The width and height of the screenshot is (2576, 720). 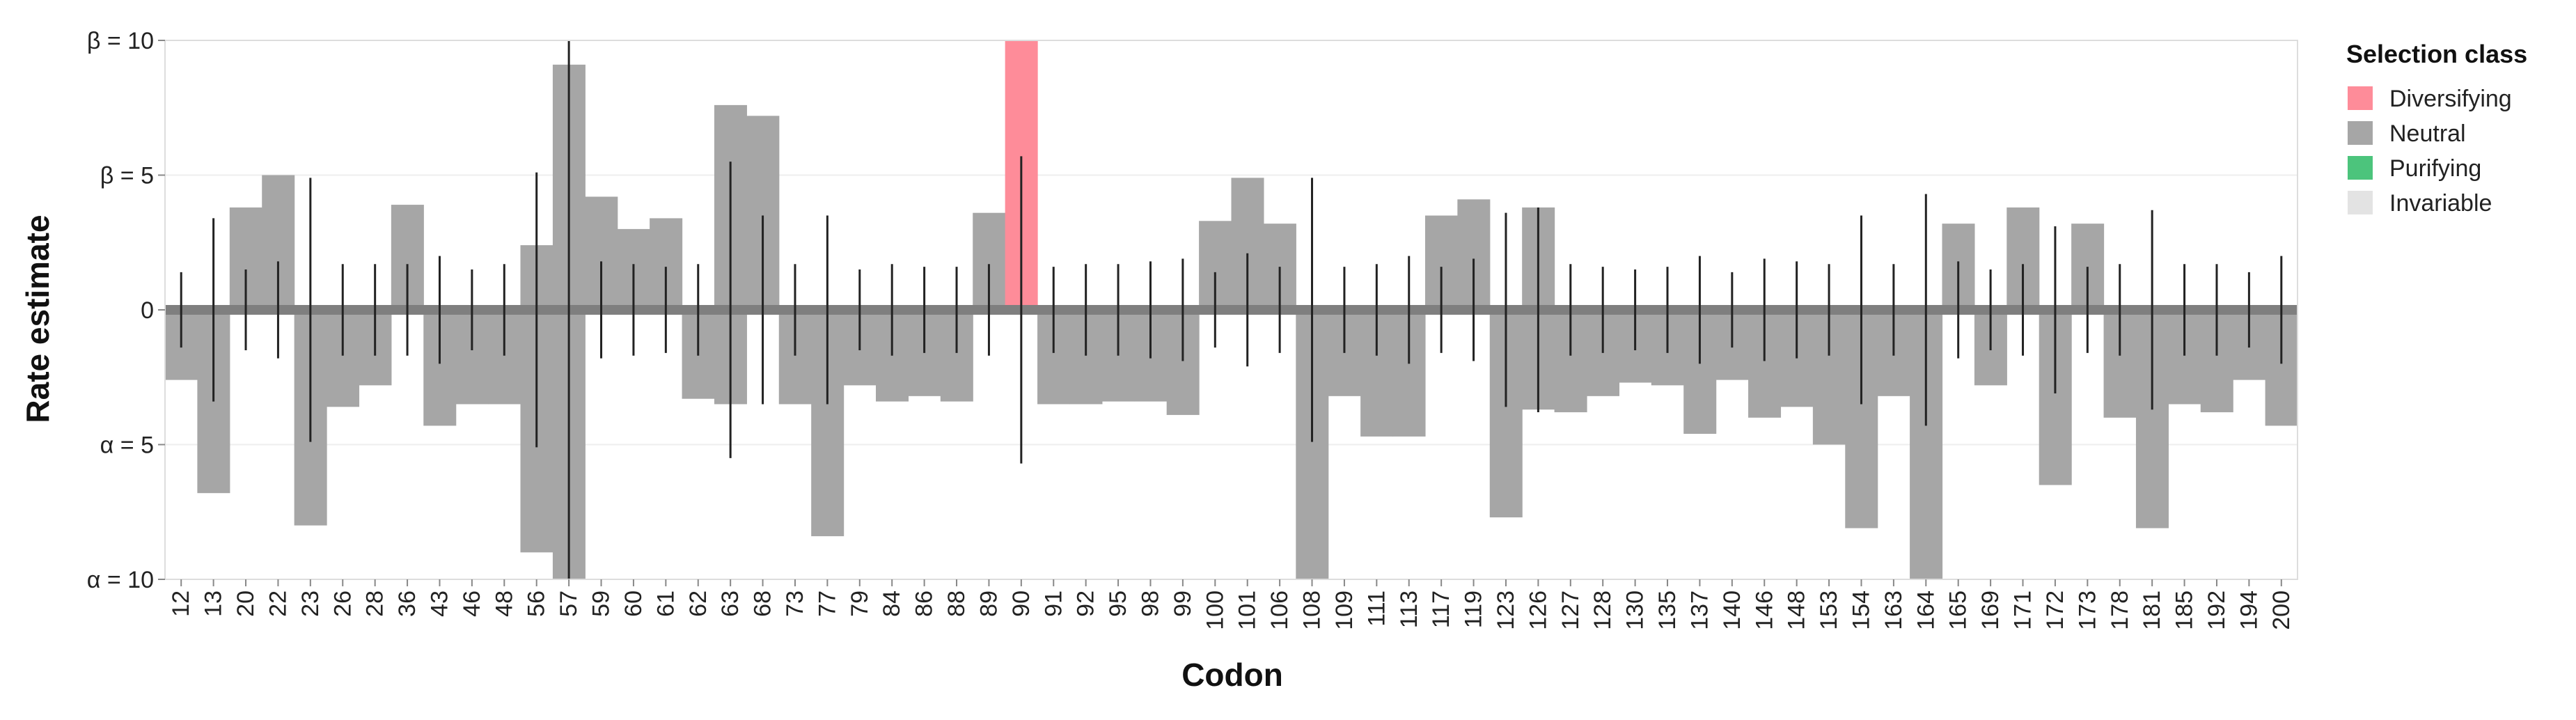 What do you see at coordinates (2435, 168) in the screenshot?
I see `legend-label: Purifying` at bounding box center [2435, 168].